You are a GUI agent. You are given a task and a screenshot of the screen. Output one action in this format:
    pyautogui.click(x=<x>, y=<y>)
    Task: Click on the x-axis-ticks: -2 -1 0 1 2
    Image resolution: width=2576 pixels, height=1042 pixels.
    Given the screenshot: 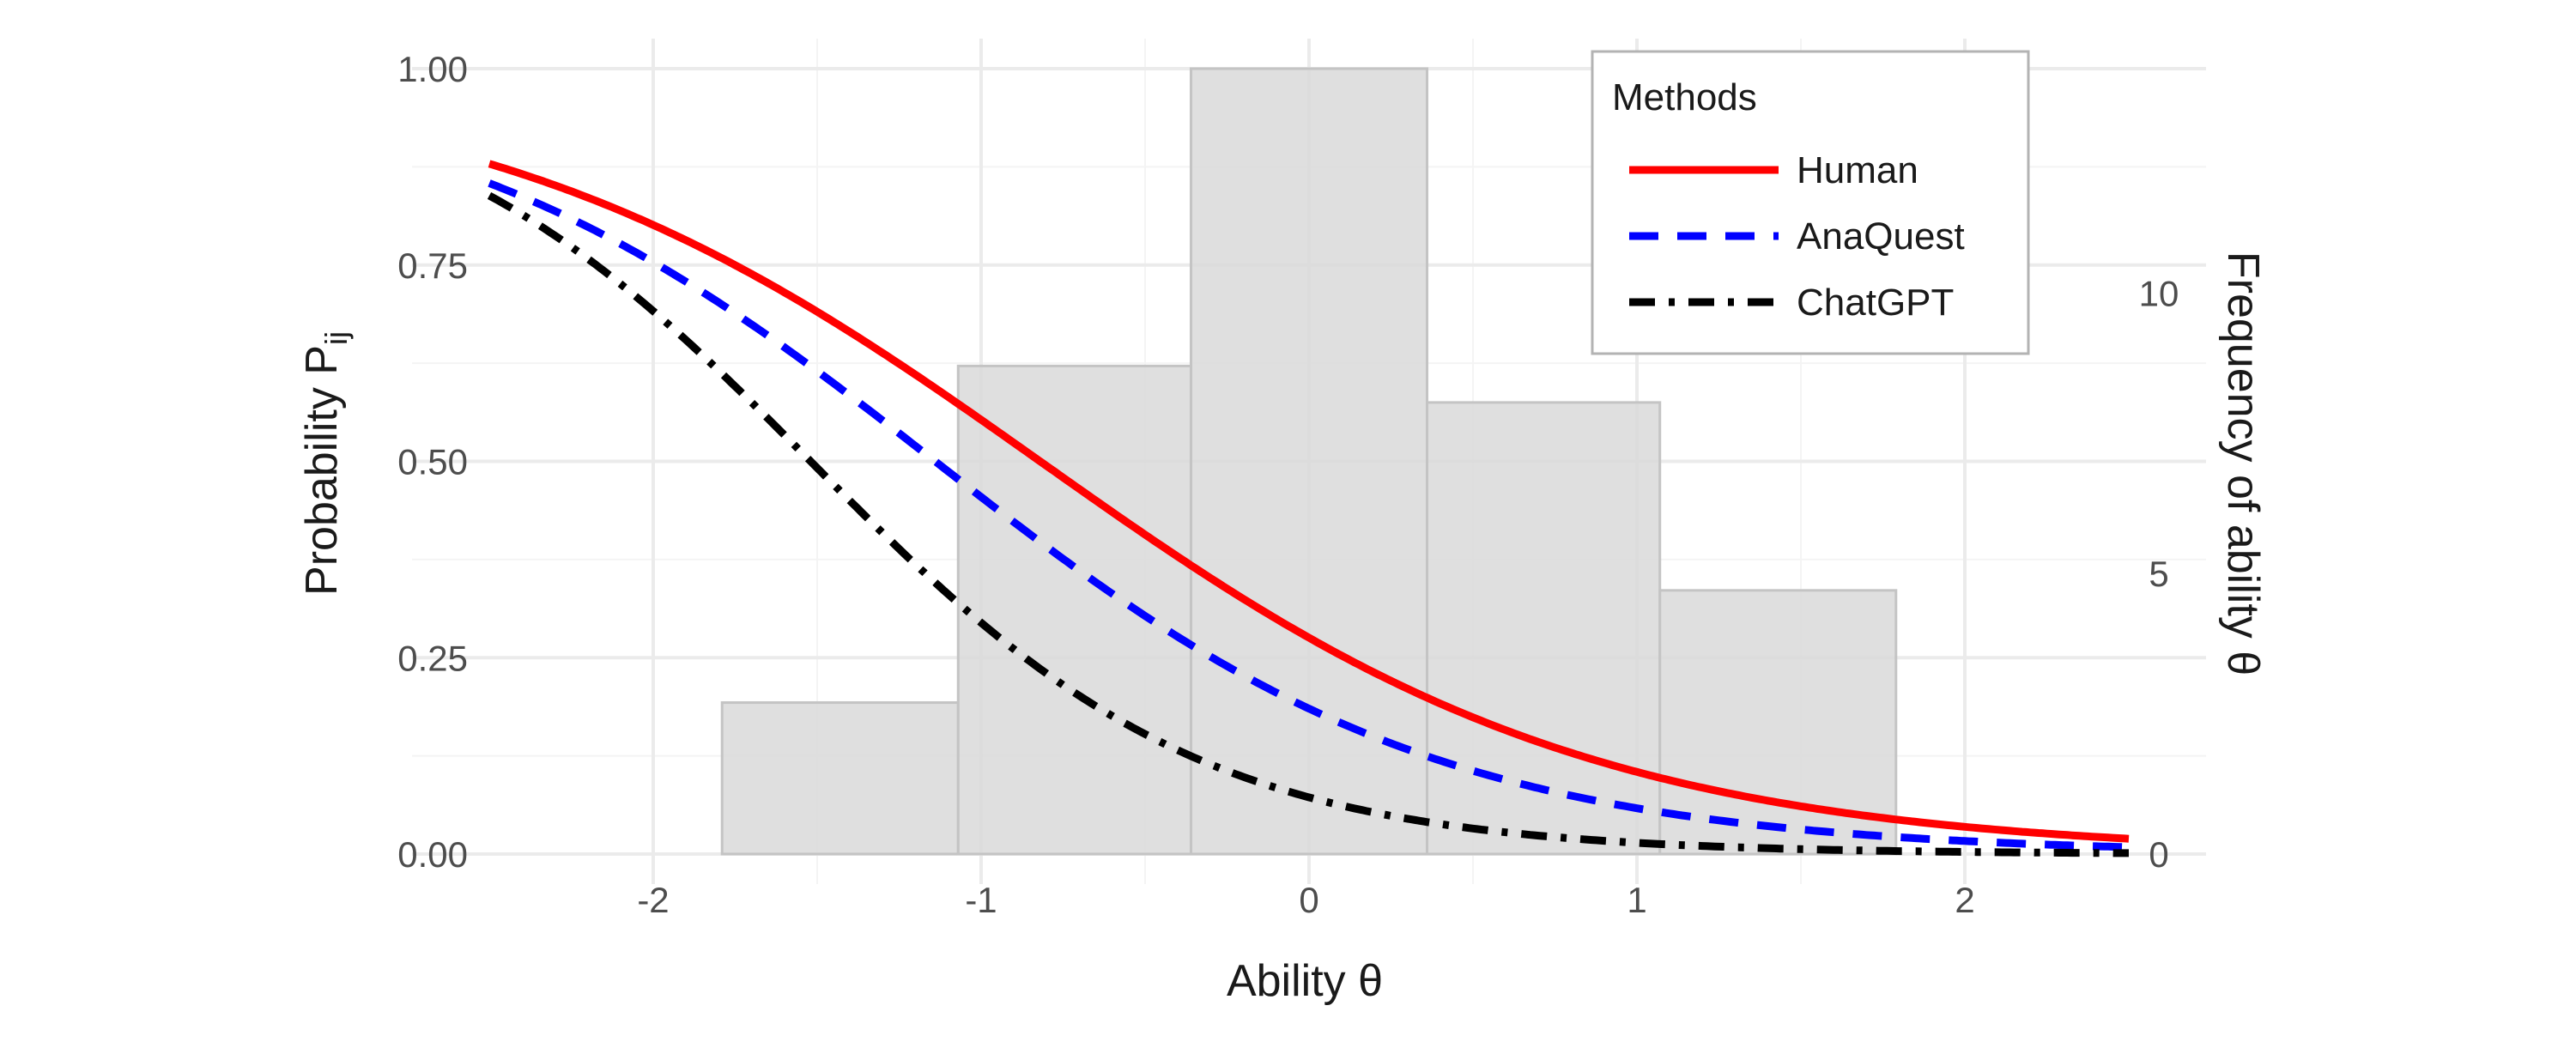 What is the action you would take?
    pyautogui.click(x=1305, y=900)
    